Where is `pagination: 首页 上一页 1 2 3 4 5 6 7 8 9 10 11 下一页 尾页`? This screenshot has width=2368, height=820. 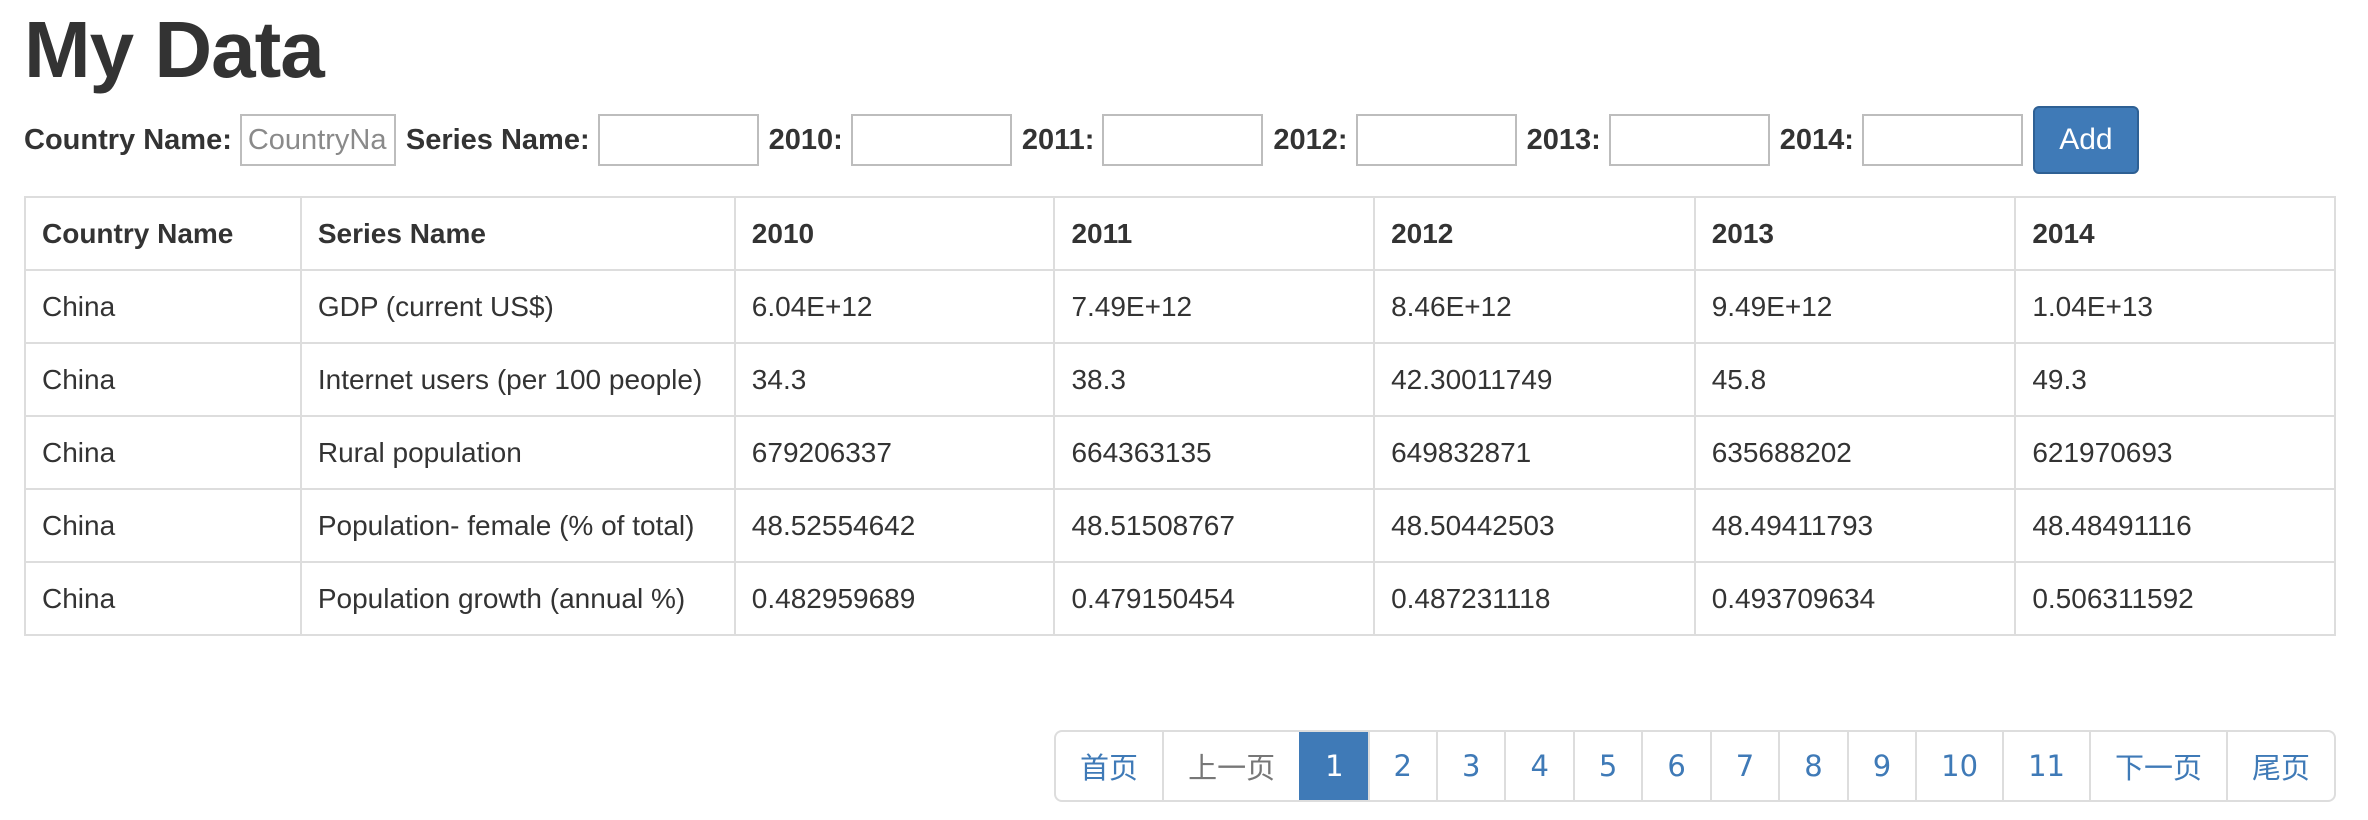
pagination: 首页 上一页 1 2 3 4 5 6 7 8 9 10 11 下一页 尾页 is located at coordinates (1695, 766).